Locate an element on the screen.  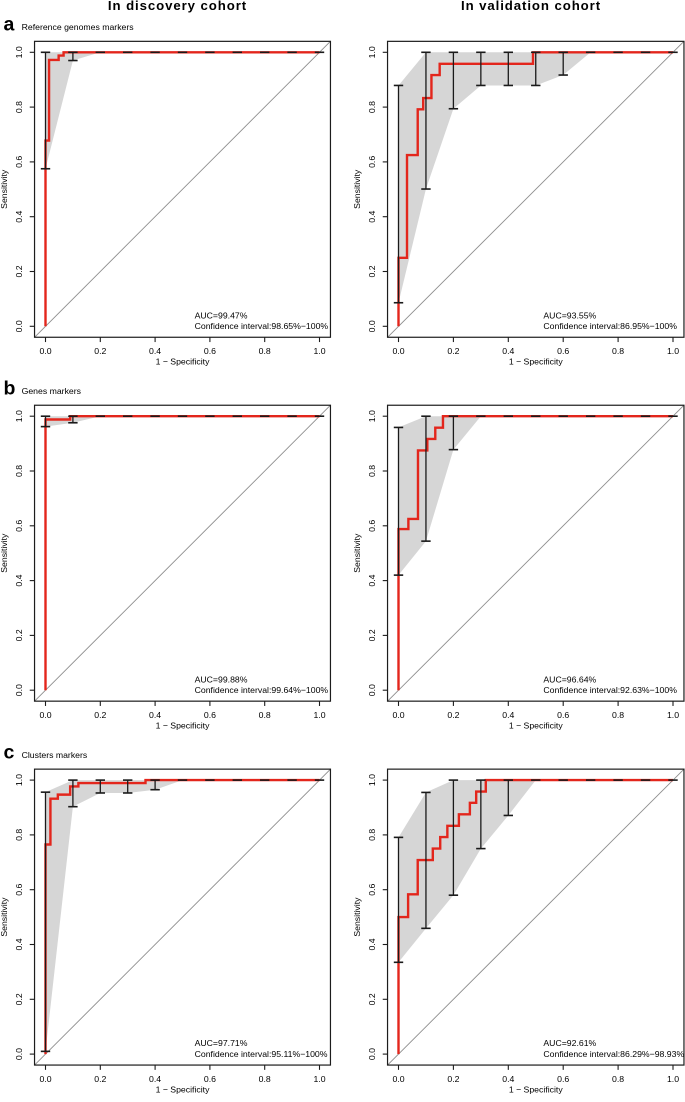
svg-text: Reference genomes markers is located at coordinates (78, 27).